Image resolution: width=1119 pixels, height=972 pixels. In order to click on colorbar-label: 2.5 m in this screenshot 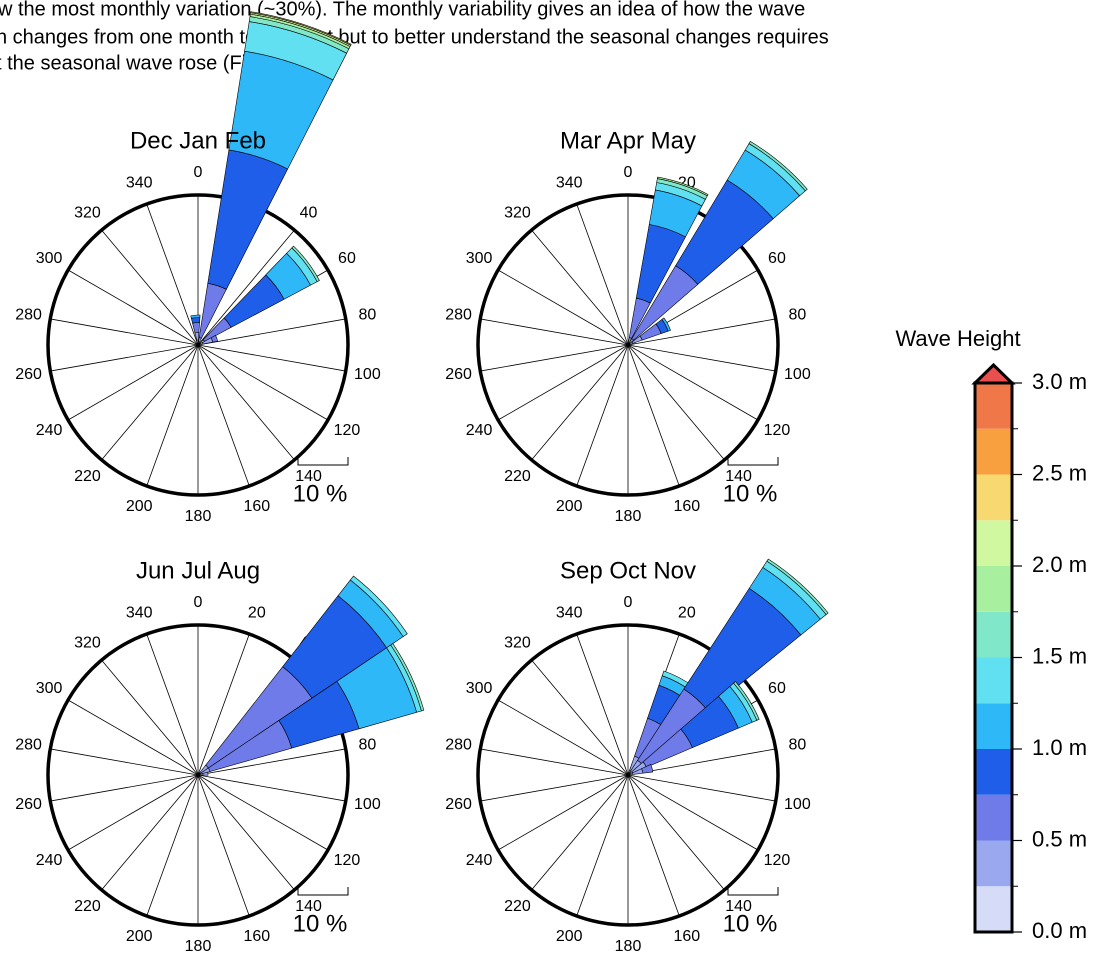, I will do `click(1059, 472)`.